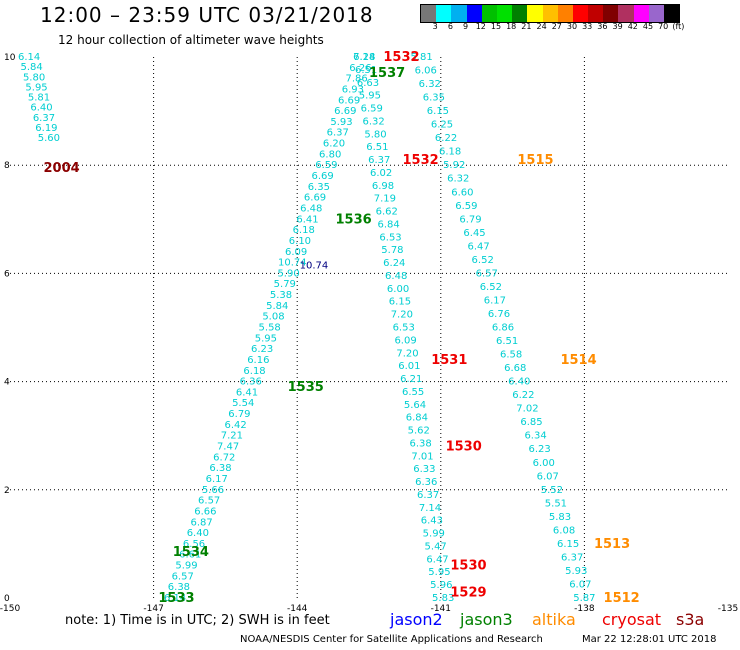  What do you see at coordinates (49, 138) in the screenshot?
I see `swh-value: 5.60` at bounding box center [49, 138].